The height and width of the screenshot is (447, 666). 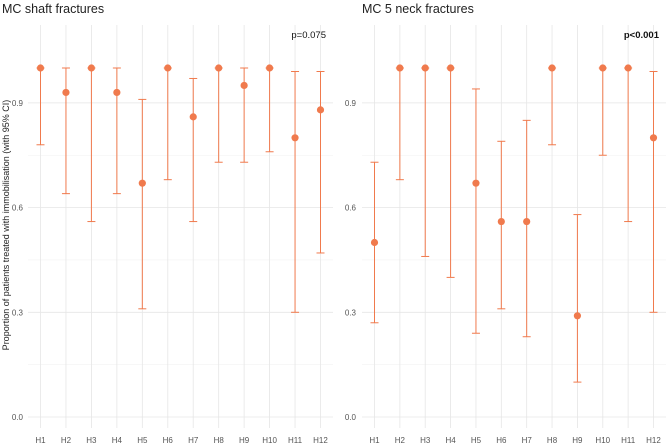 What do you see at coordinates (308, 35) in the screenshot?
I see `p-value-annotation: p=0.075` at bounding box center [308, 35].